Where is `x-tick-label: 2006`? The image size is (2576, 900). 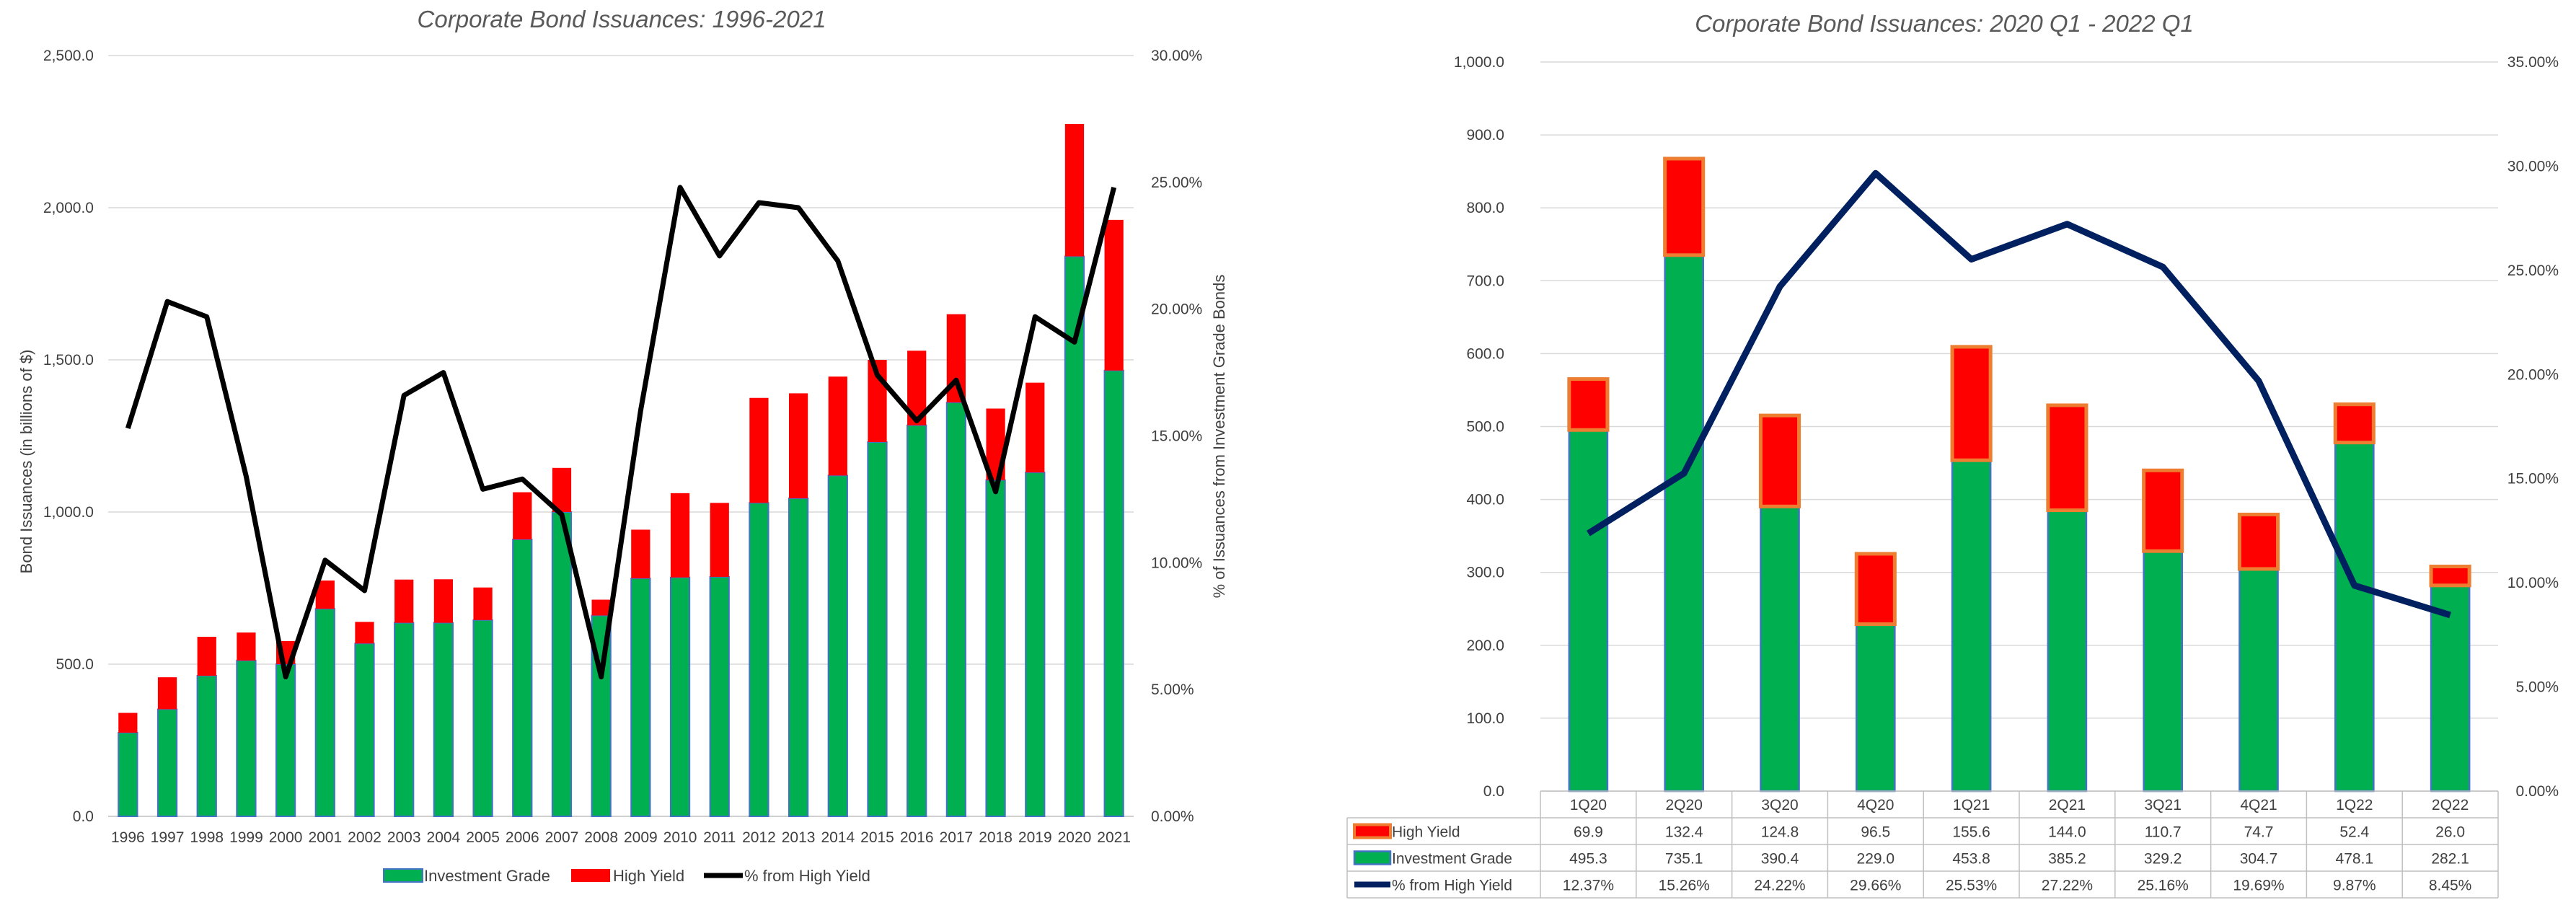
x-tick-label: 2006 is located at coordinates (522, 838).